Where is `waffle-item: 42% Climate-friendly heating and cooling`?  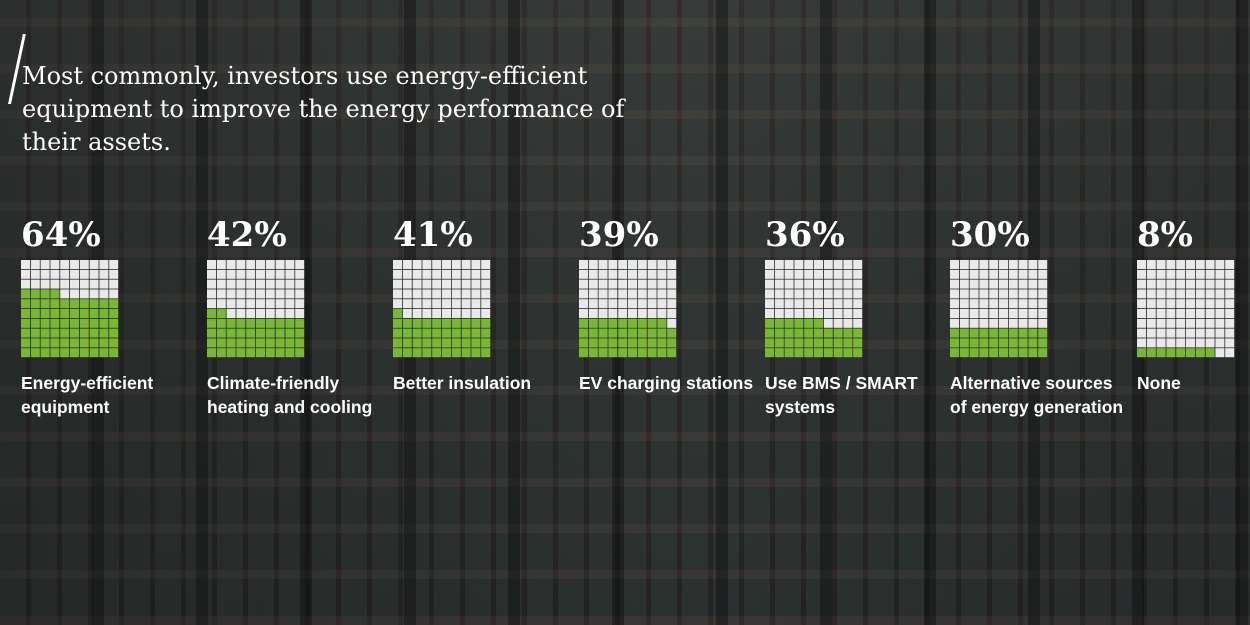
waffle-item: 42% Climate-friendly heating and cooling is located at coordinates (294, 316).